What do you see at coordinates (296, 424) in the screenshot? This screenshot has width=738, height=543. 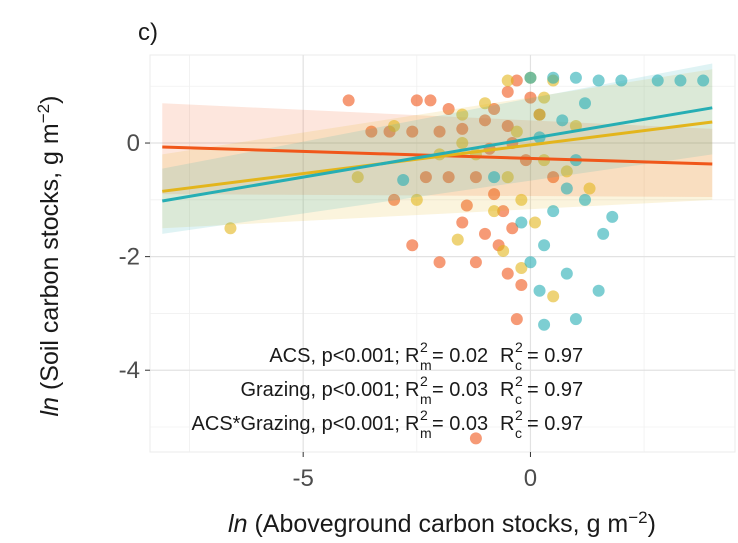 I see `annotation-label: ACS*Grazing, p<0.001;` at bounding box center [296, 424].